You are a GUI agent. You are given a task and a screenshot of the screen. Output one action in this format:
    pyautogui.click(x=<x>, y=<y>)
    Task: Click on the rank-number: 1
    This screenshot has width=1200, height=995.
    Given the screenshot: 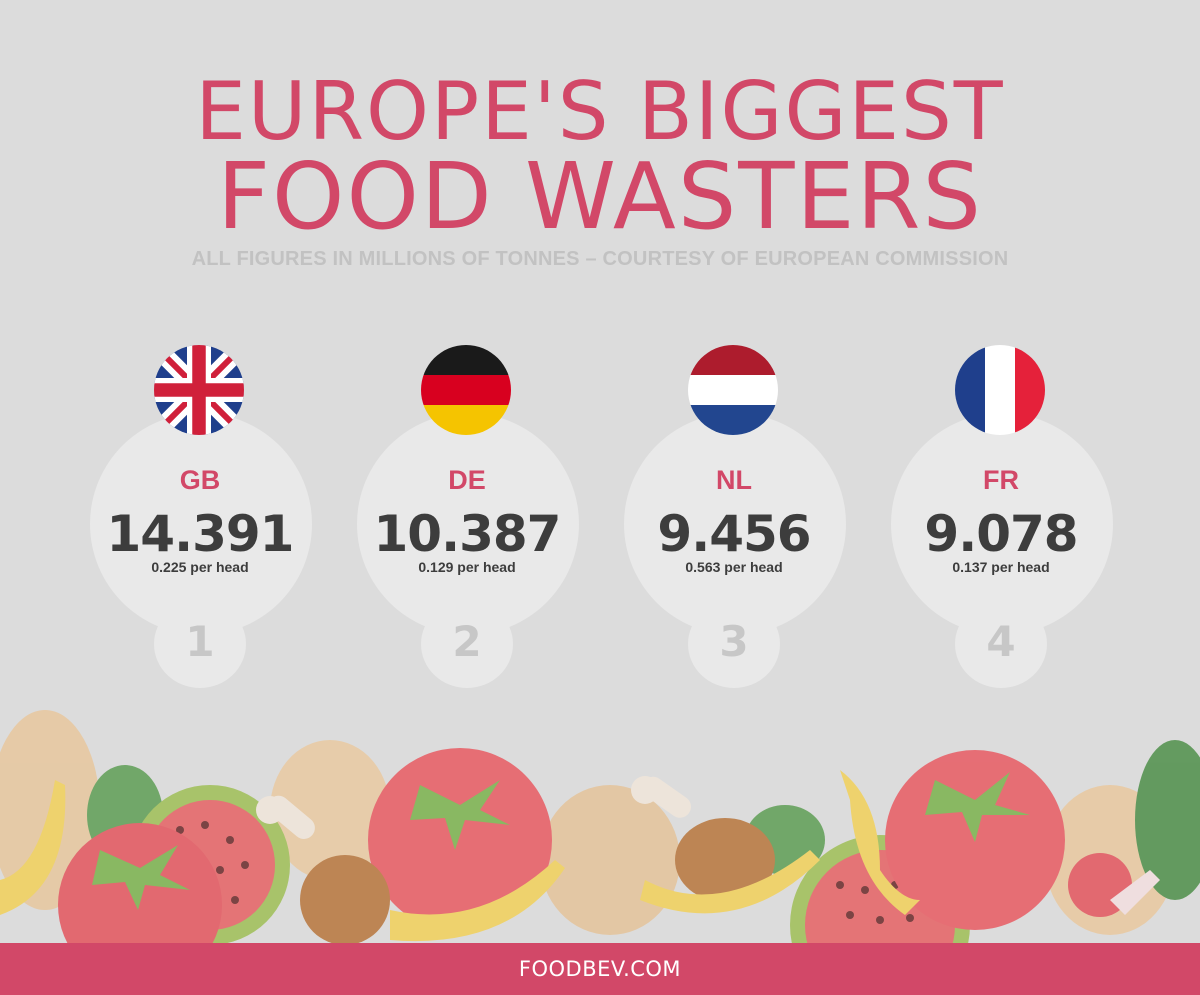 What is the action you would take?
    pyautogui.click(x=200, y=641)
    